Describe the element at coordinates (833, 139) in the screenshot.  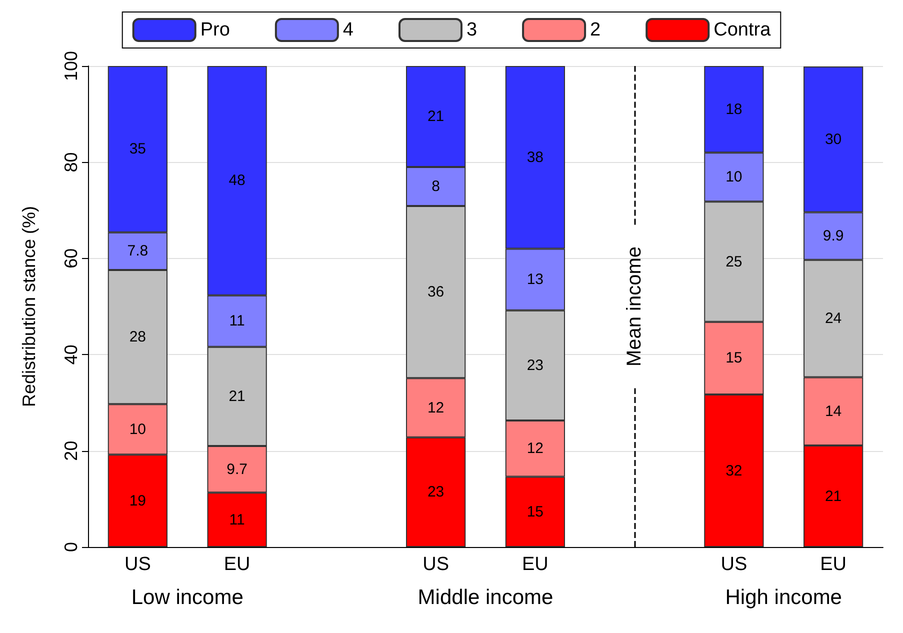
I see `data-label: 30` at that location.